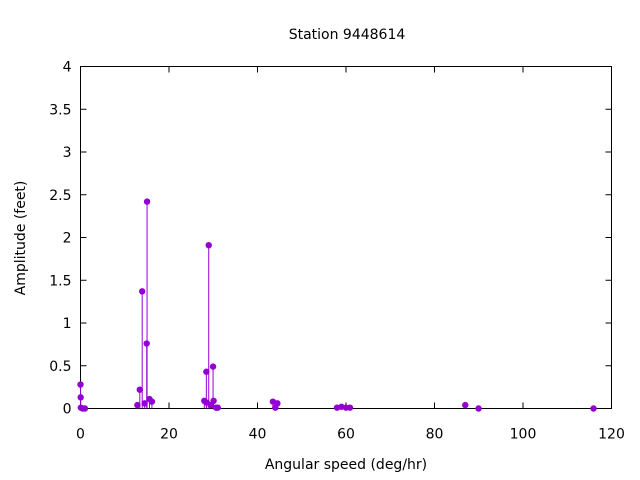 The height and width of the screenshot is (480, 640). What do you see at coordinates (435, 435) in the screenshot?
I see `x-tick-label: 80` at bounding box center [435, 435].